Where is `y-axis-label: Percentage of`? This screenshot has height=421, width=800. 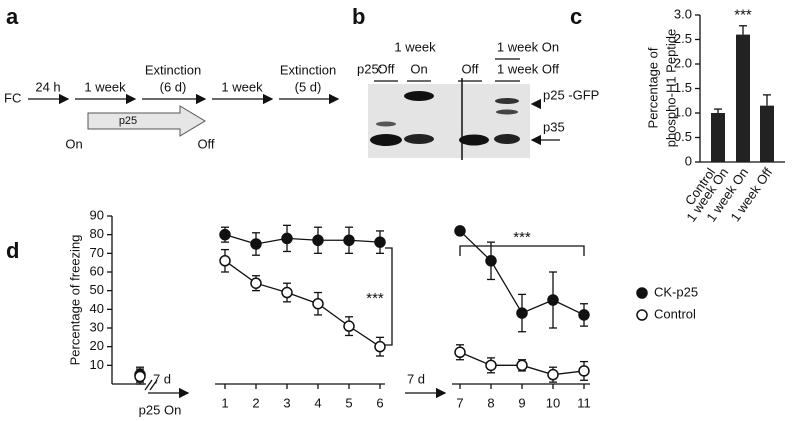
y-axis-label: Percentage of is located at coordinates (652, 87).